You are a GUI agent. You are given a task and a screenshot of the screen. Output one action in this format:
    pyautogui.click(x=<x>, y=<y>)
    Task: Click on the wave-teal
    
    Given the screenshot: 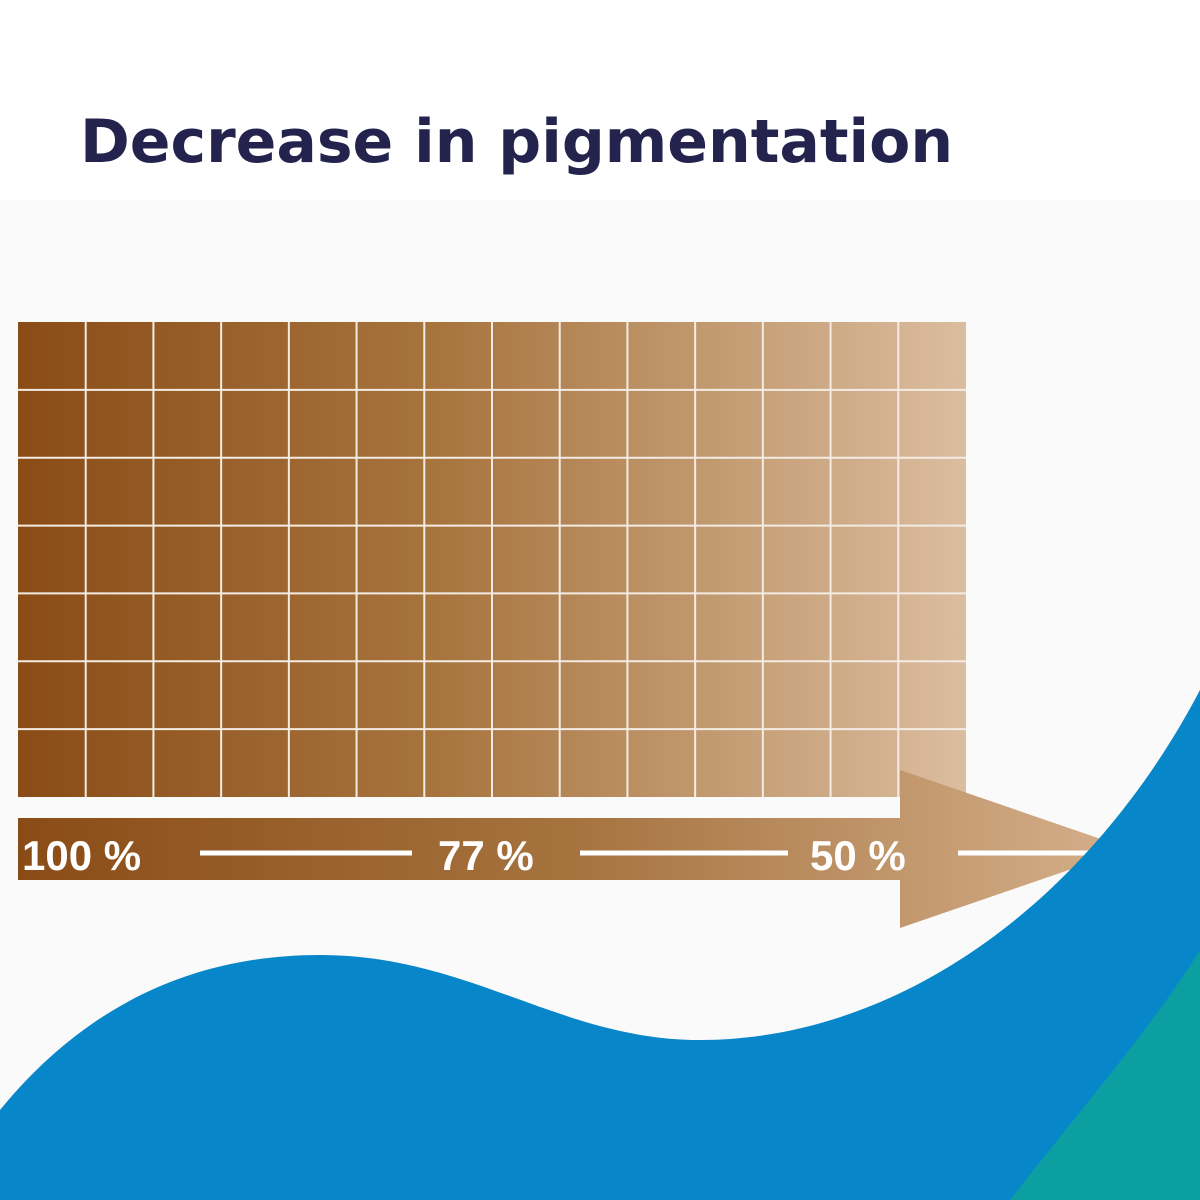 What is the action you would take?
    pyautogui.click(x=1105, y=1075)
    